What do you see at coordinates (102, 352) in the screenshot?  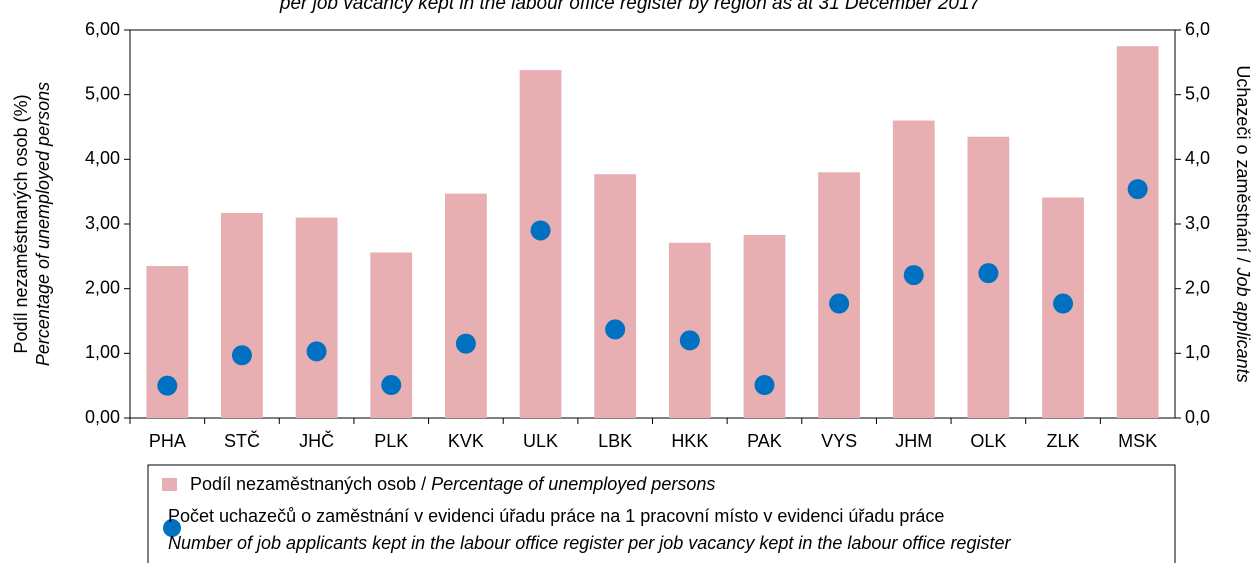 I see `y-tick-label: 1,00` at bounding box center [102, 352].